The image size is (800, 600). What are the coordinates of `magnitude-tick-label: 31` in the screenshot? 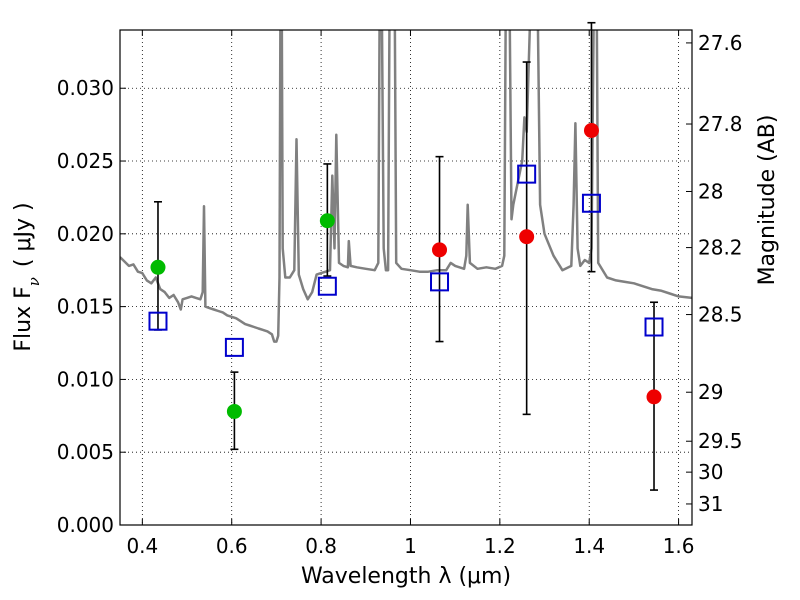 It's located at (710, 504).